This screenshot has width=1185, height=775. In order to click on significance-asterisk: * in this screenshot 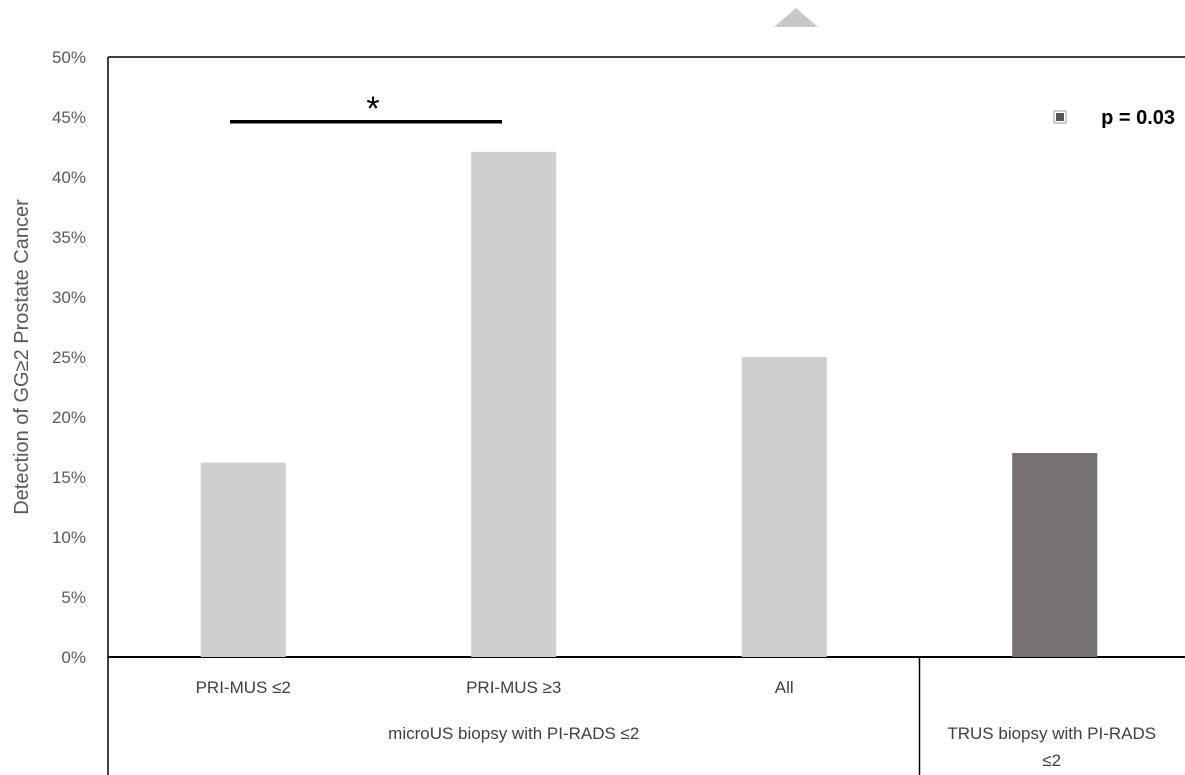, I will do `click(372, 109)`.